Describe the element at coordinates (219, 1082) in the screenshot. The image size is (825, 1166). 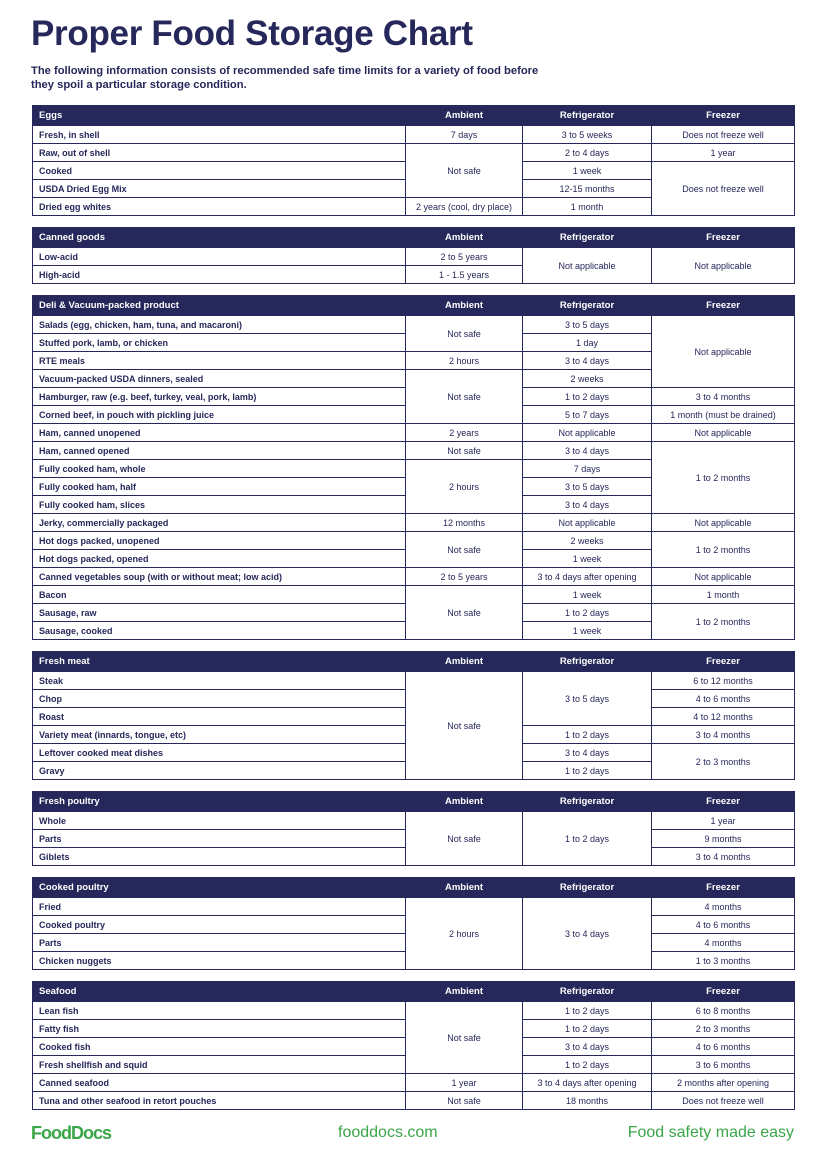
I see `food-item: Canned seafood` at that location.